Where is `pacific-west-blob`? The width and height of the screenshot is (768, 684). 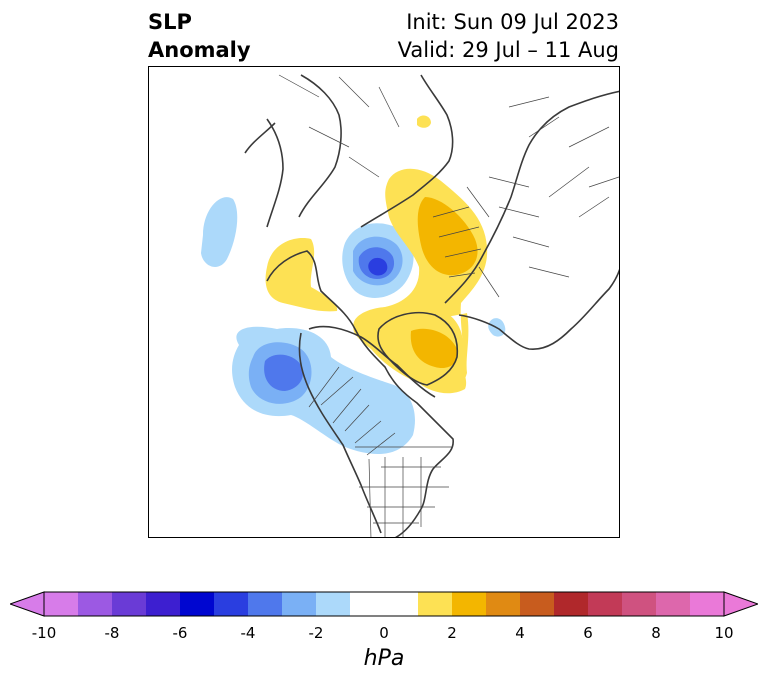
pacific-west-blob is located at coordinates (219, 232).